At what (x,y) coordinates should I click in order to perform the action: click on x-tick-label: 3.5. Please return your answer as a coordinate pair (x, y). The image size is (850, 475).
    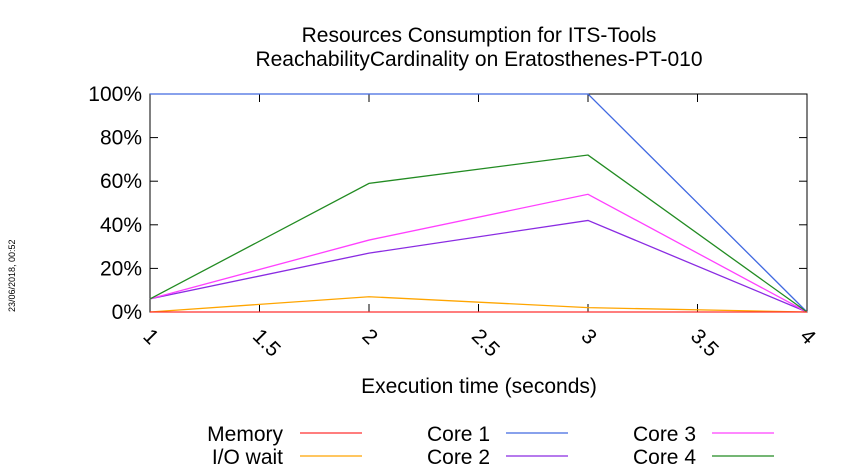
    Looking at the image, I should click on (704, 343).